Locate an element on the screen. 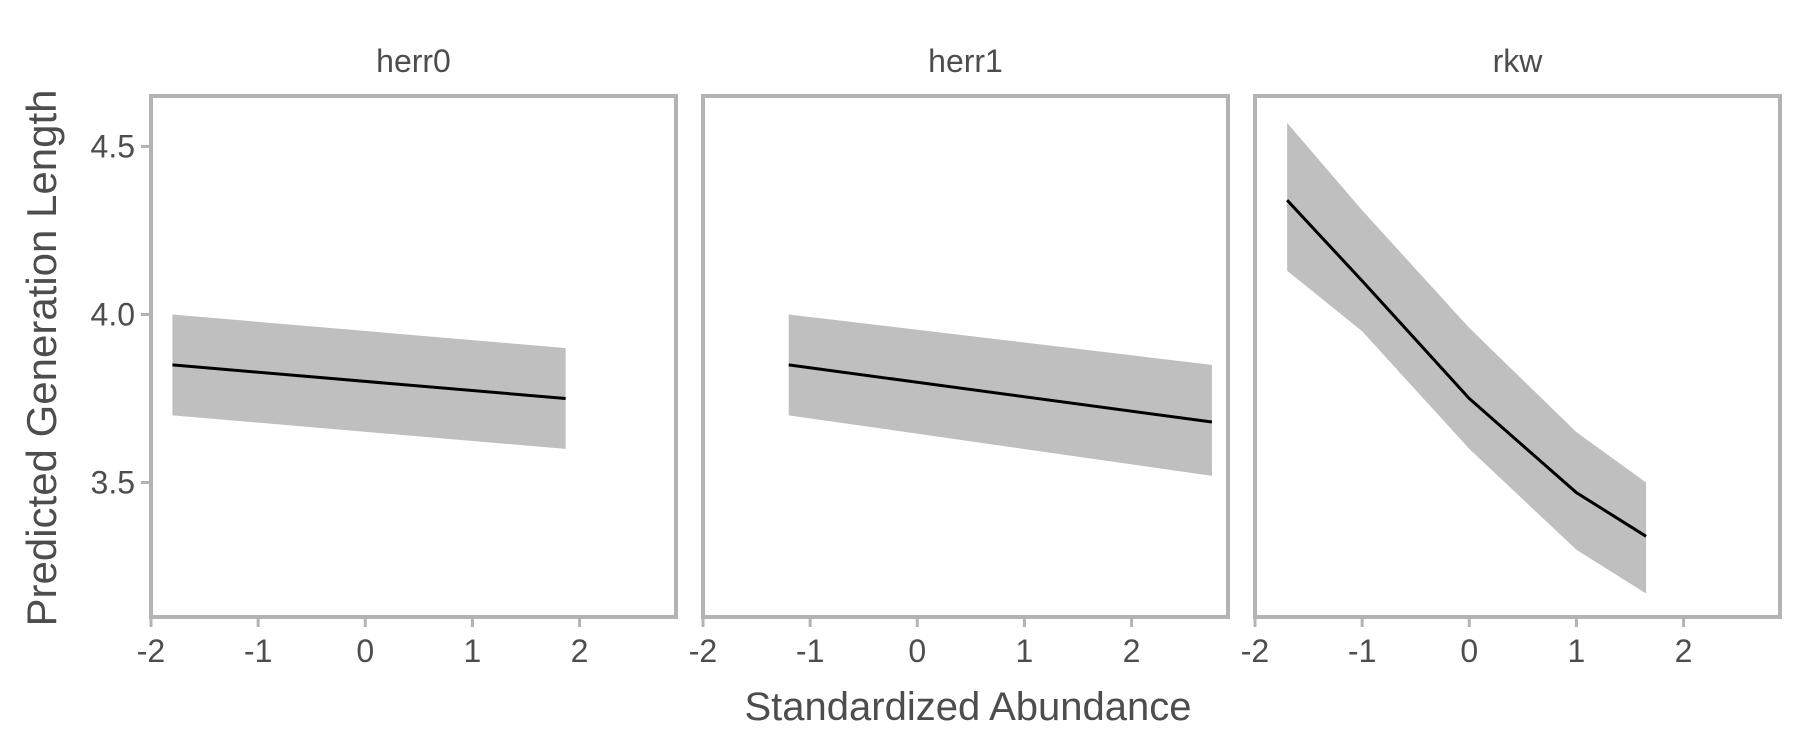  y-tick-label: 3.5 is located at coordinates (113, 483).